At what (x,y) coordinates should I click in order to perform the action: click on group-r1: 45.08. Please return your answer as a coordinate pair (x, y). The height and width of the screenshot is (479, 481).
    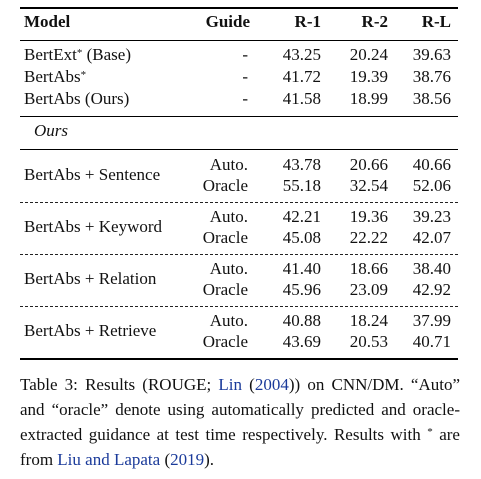
    Looking at the image, I should click on (301, 237).